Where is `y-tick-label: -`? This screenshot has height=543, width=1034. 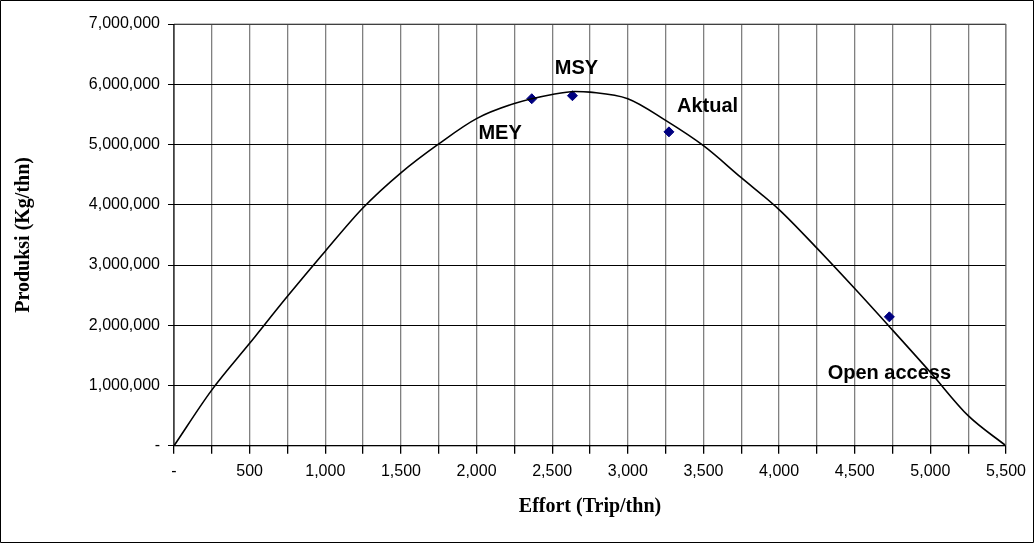
y-tick-label: - is located at coordinates (157, 445).